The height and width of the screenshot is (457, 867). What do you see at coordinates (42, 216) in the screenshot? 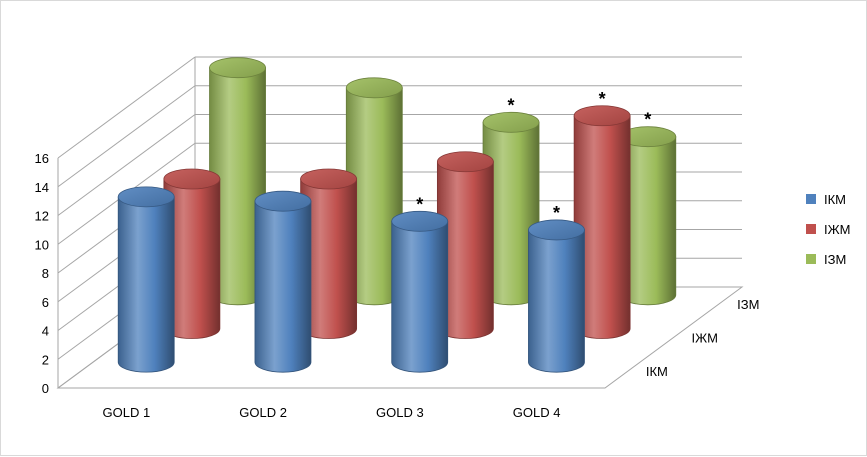
I see `y-tick-label: 12` at bounding box center [42, 216].